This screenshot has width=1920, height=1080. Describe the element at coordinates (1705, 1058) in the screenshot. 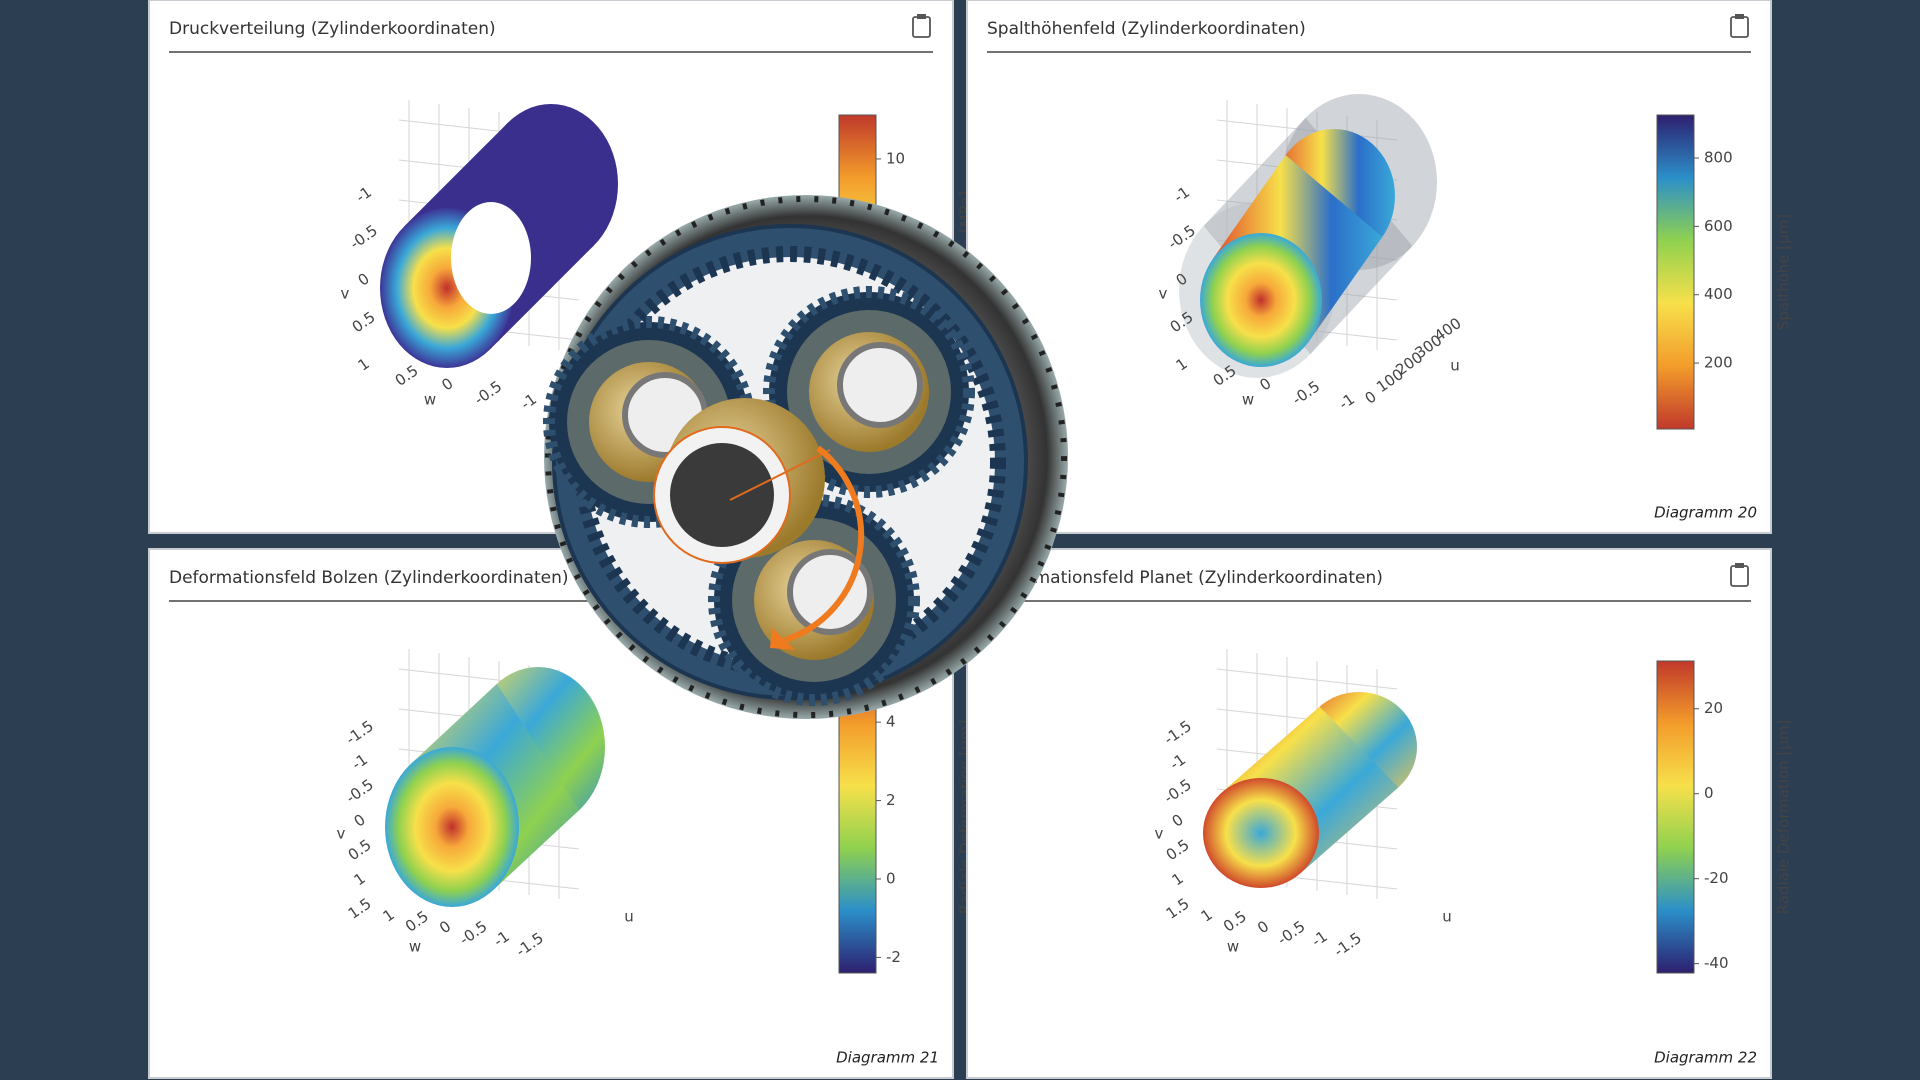

I see `diagram-caption: Diagramm 22` at that location.